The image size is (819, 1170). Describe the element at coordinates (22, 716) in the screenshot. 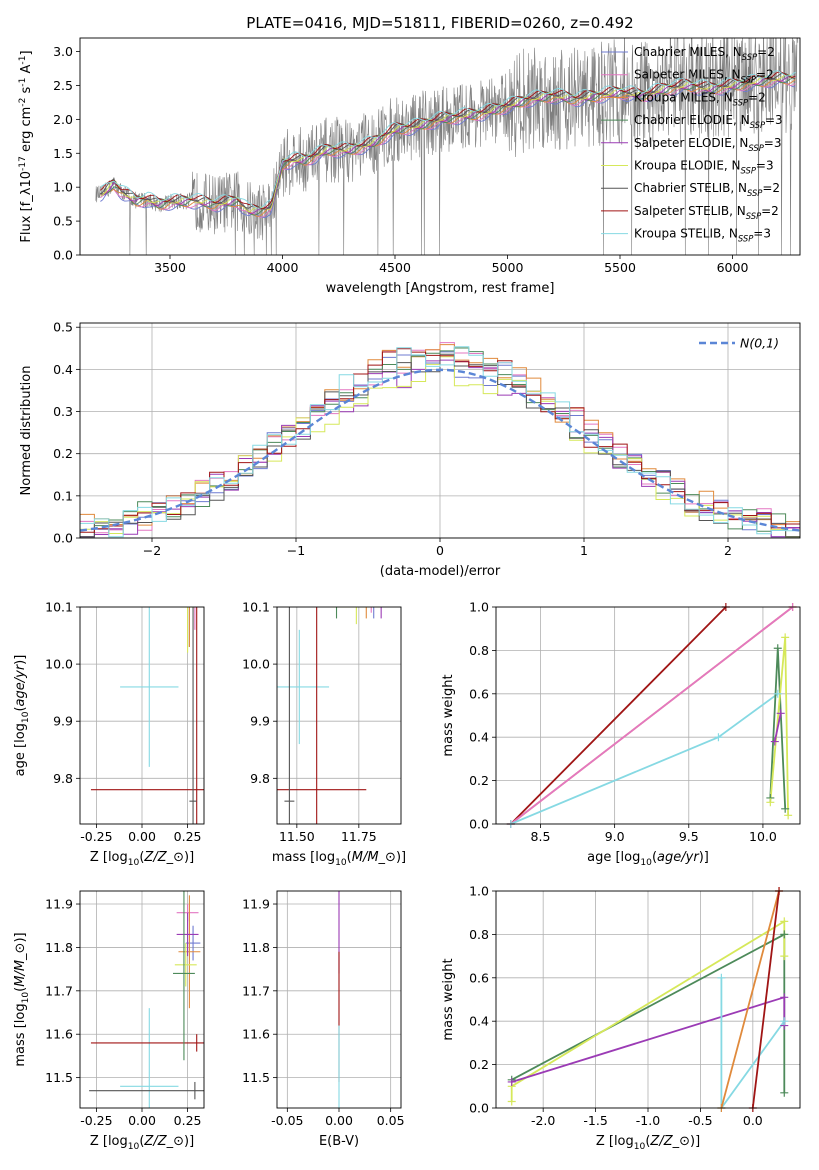

I see `y-axis-label: age [log10(age/yr)]` at that location.